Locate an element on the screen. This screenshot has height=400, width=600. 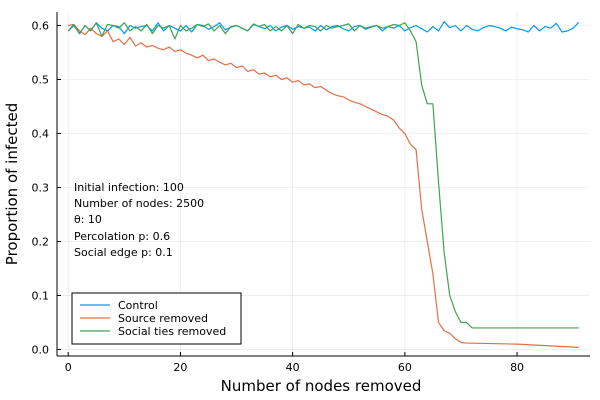
x-tick-label: 80 is located at coordinates (517, 367).